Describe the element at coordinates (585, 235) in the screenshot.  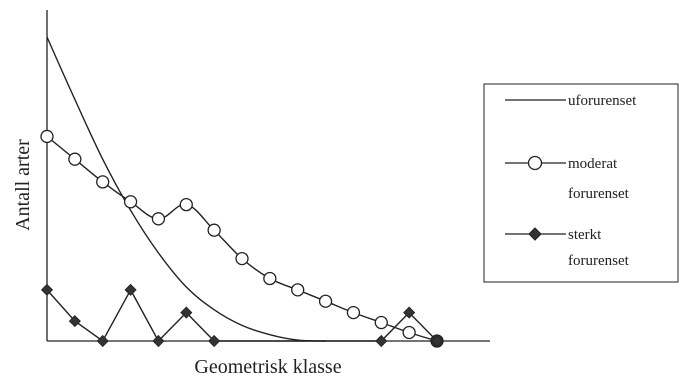
I see `legend-label: sterkt` at that location.